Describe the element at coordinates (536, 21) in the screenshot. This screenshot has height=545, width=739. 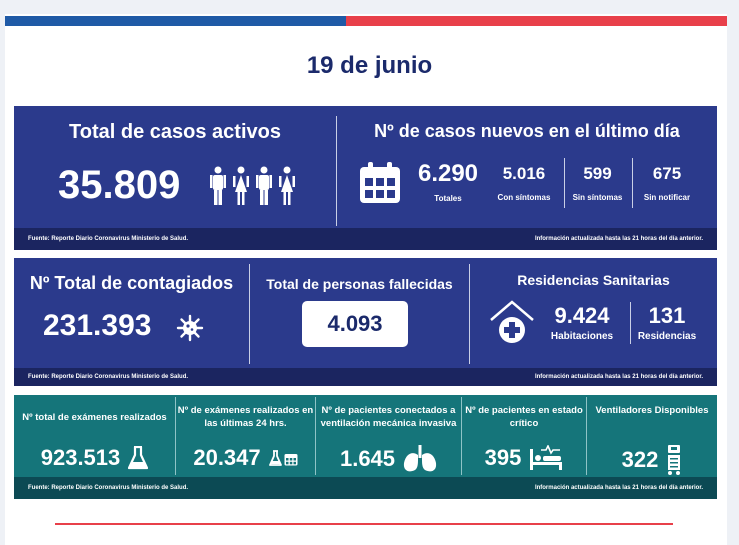
I see `flag-red-bar` at that location.